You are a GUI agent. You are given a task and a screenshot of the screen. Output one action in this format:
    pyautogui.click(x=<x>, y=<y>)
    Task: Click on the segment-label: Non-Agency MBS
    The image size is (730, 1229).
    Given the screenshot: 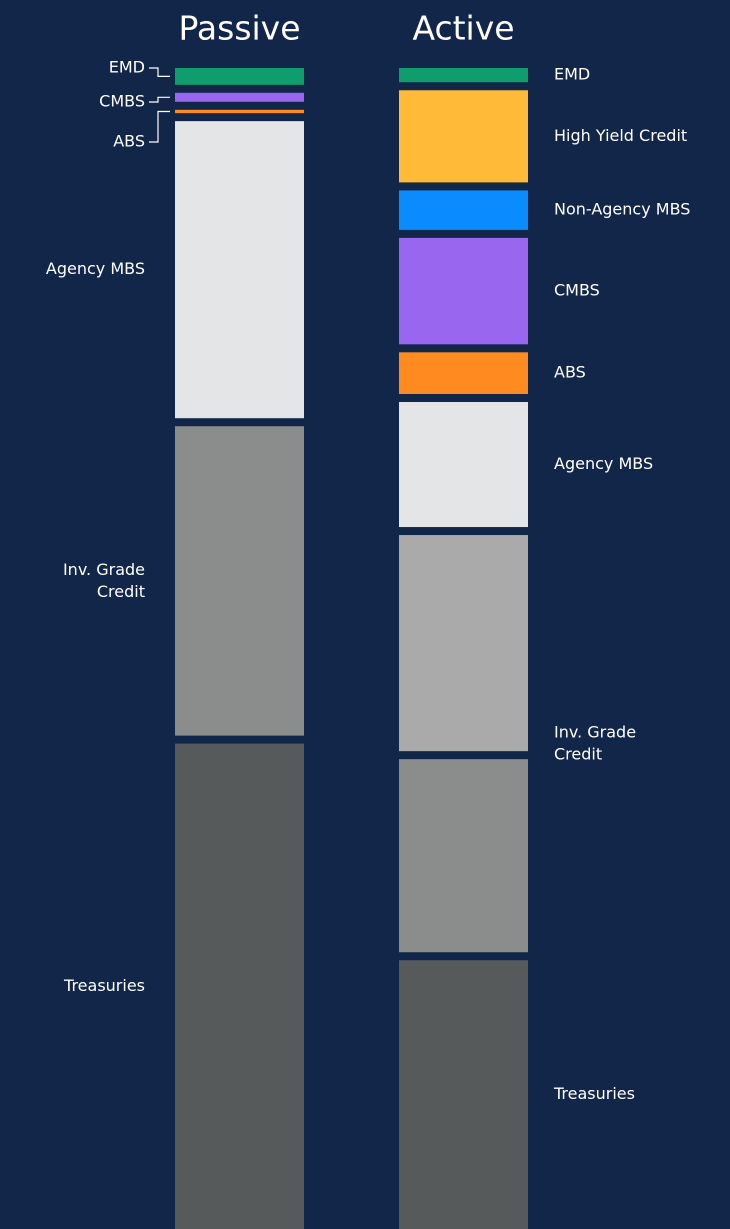 What is the action you would take?
    pyautogui.click(x=622, y=209)
    